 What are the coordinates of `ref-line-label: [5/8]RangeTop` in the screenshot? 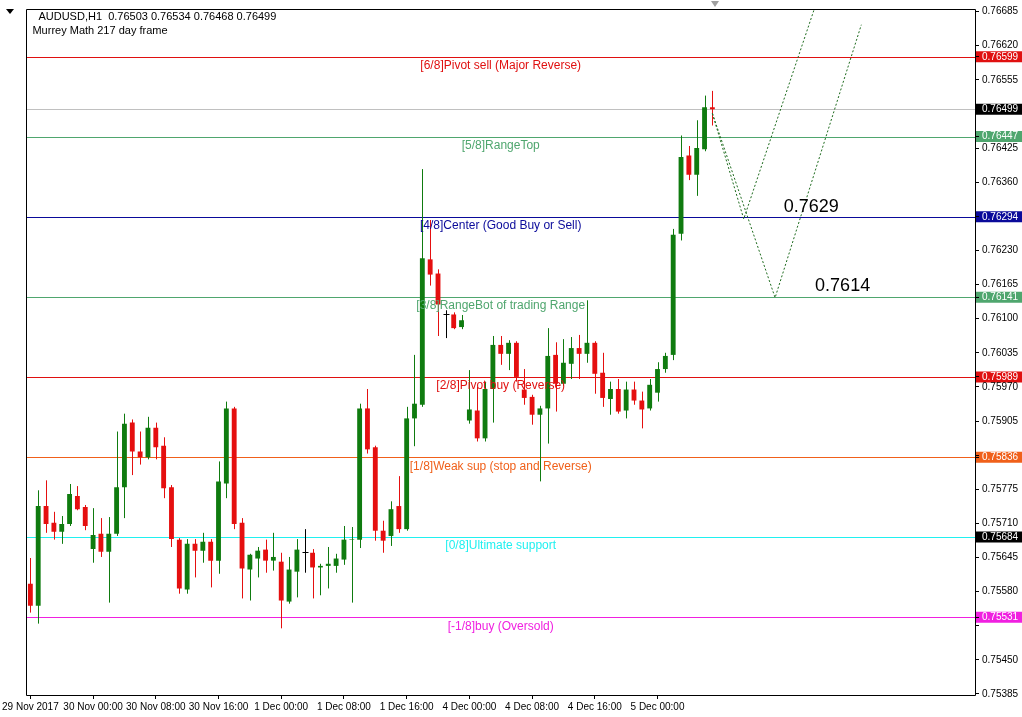 It's located at (501, 144).